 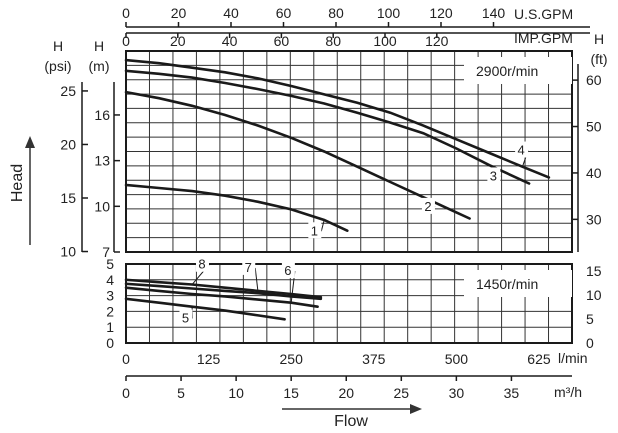 I want to click on ft-unit-bottom: (ft), so click(x=598, y=59).